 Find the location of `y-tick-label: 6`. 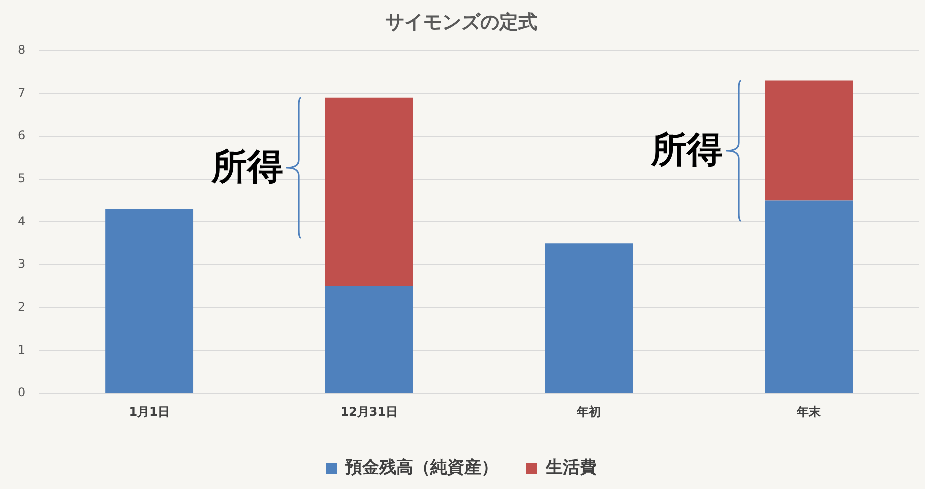

y-tick-label: 6 is located at coordinates (22, 135).